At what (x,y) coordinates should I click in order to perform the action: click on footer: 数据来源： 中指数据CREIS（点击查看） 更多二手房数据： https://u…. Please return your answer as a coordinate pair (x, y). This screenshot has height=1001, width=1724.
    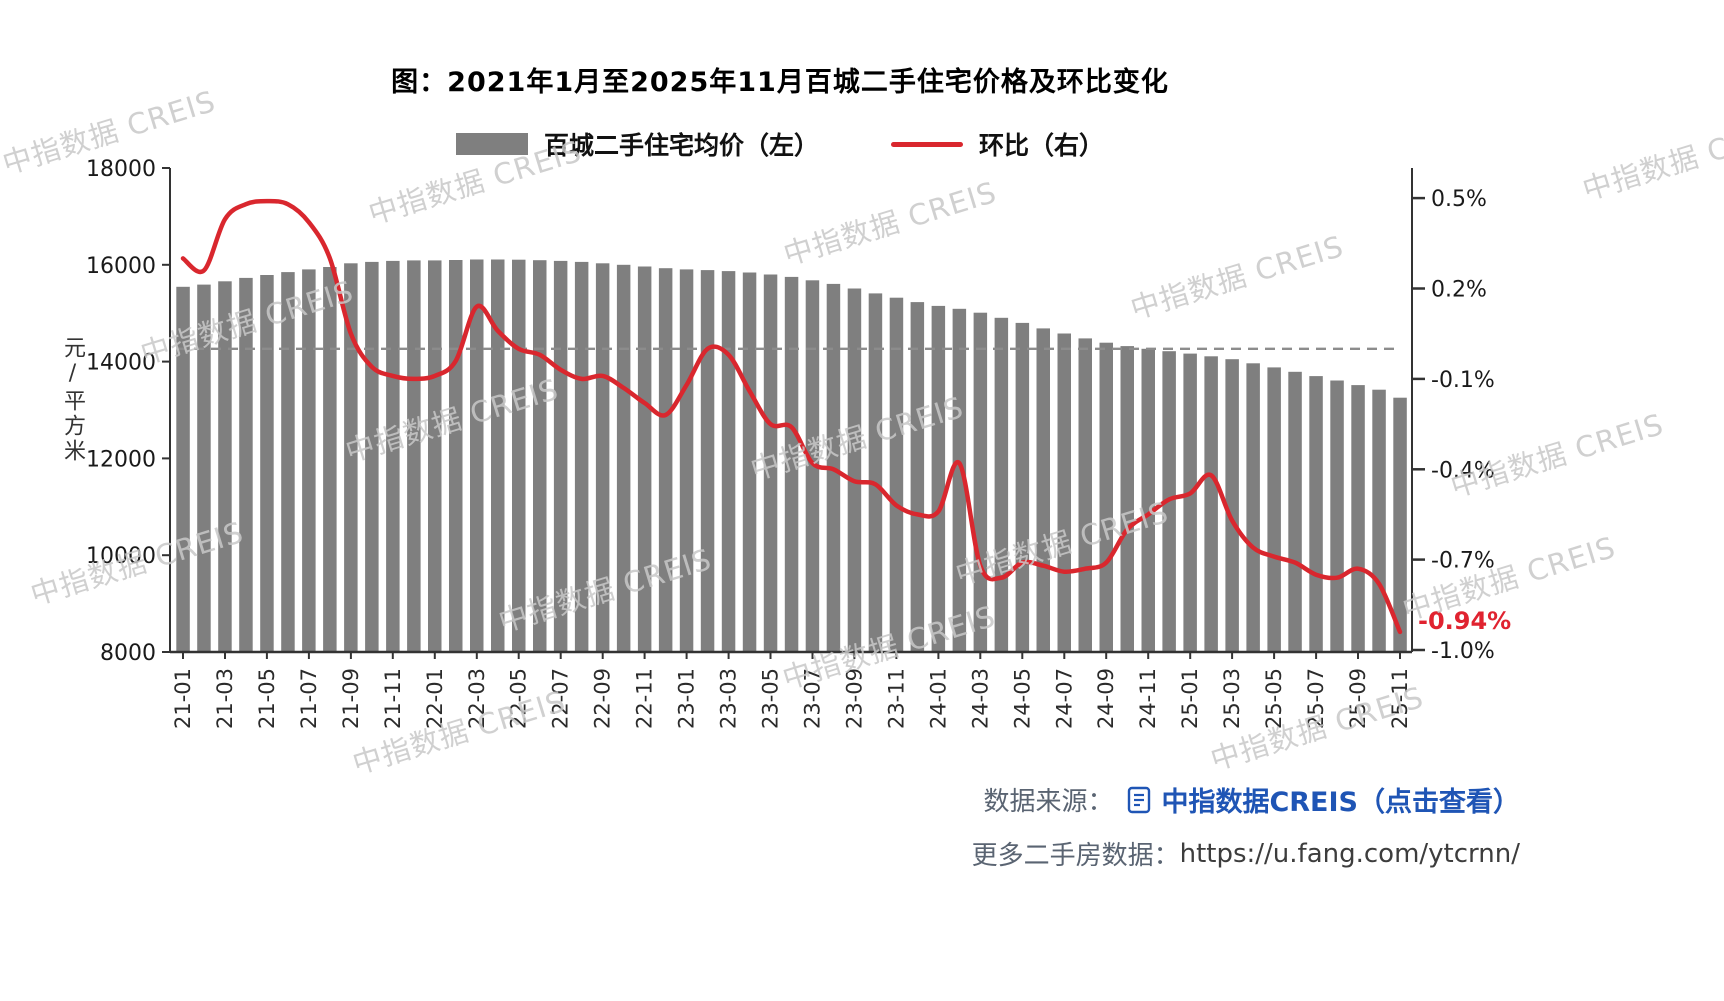
    Looking at the image, I should click on (1246, 826).